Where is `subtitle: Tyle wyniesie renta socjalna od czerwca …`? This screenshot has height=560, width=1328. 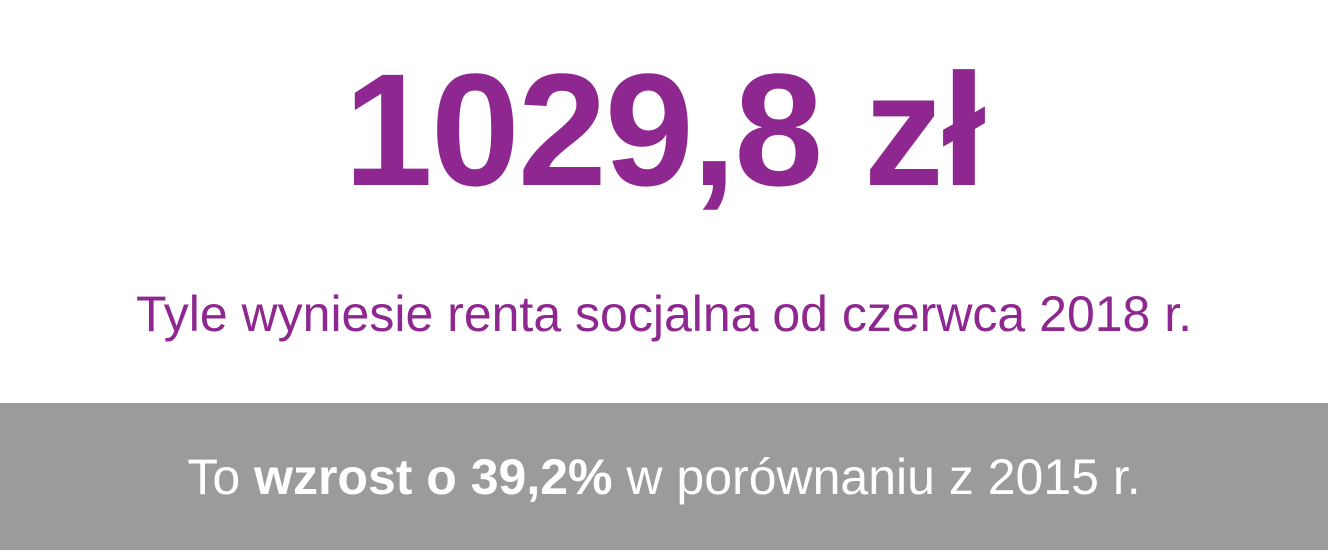
subtitle: Tyle wyniesie renta socjalna od czerwca … is located at coordinates (664, 314).